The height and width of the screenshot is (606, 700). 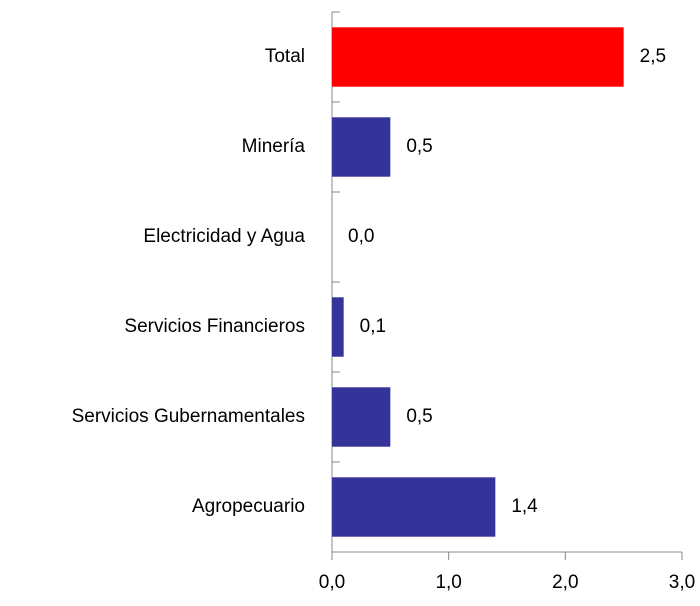 I want to click on y-tick-label: Servicios Financieros, so click(x=214, y=326).